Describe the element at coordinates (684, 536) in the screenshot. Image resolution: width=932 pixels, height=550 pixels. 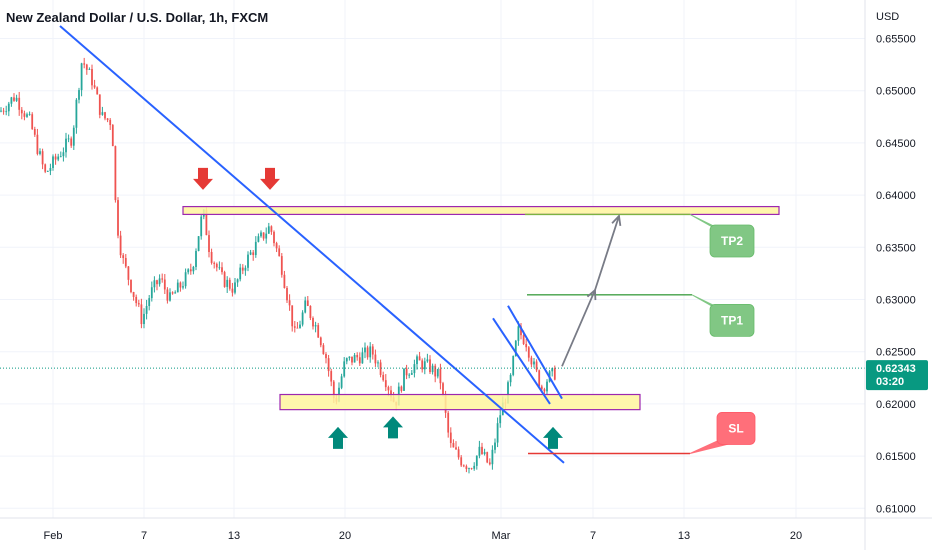
I see `time-tick-label: 13` at that location.